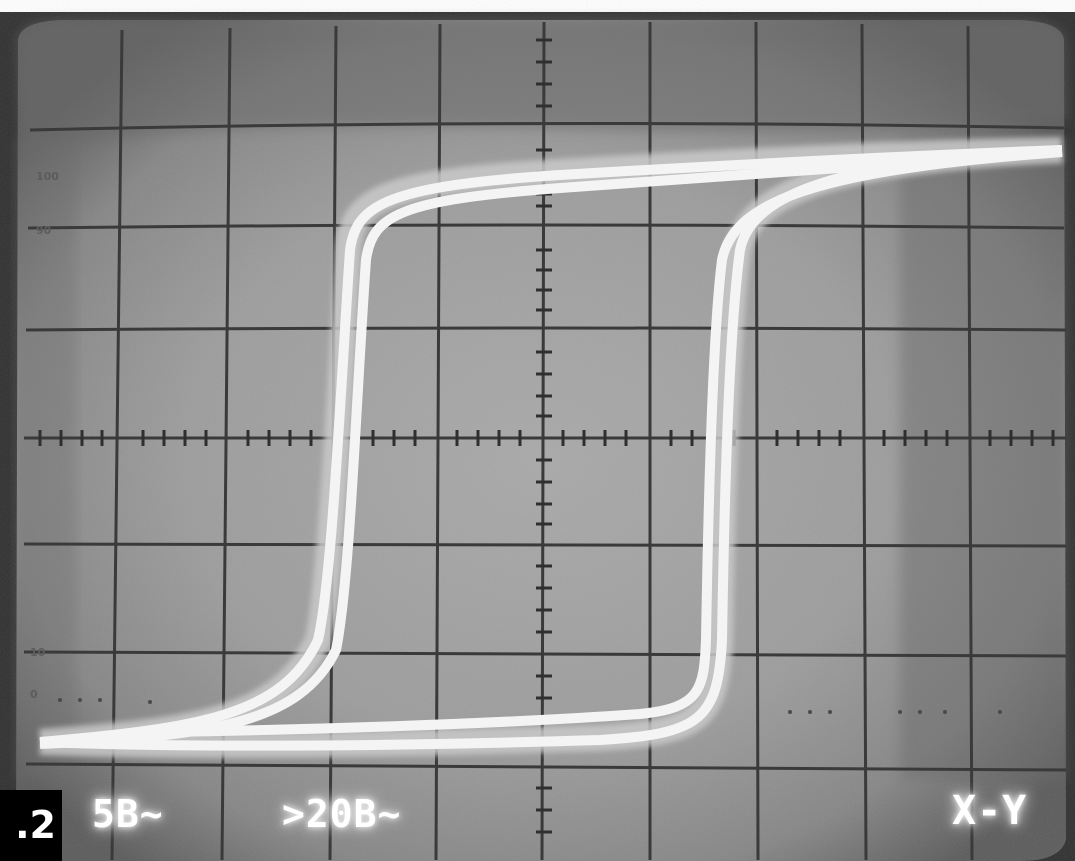 The image size is (1075, 861). I want to click on timebase-setting-label: >20B~, so click(342, 814).